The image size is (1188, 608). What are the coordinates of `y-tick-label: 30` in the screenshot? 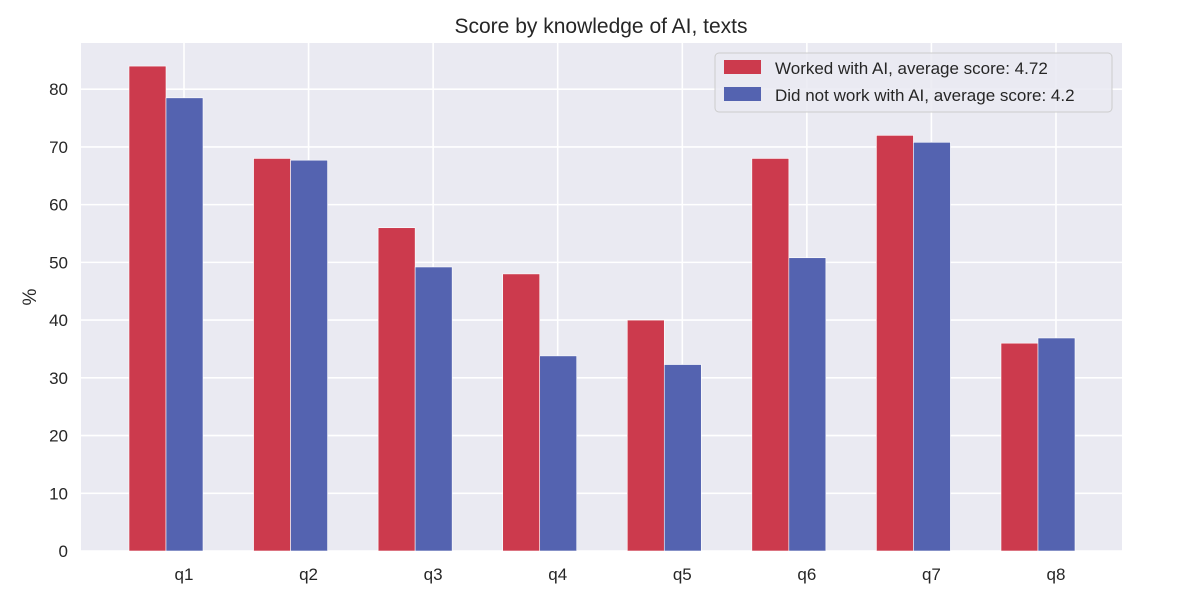 It's located at (58, 378).